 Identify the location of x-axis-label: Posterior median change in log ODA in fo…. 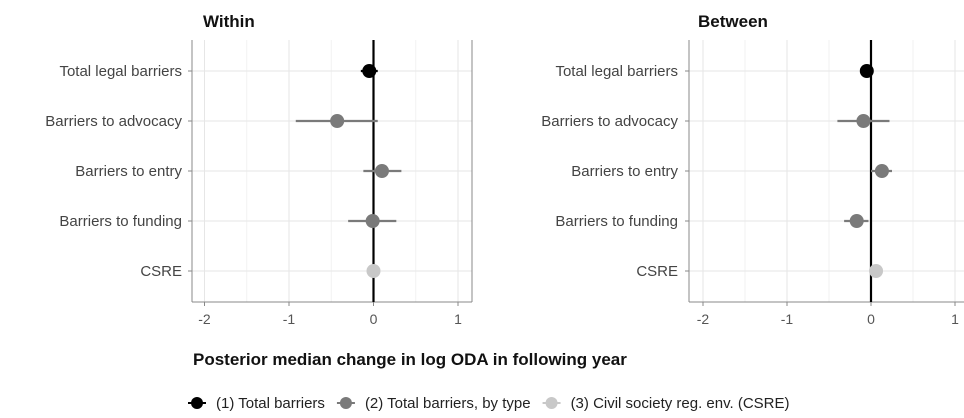
(410, 359).